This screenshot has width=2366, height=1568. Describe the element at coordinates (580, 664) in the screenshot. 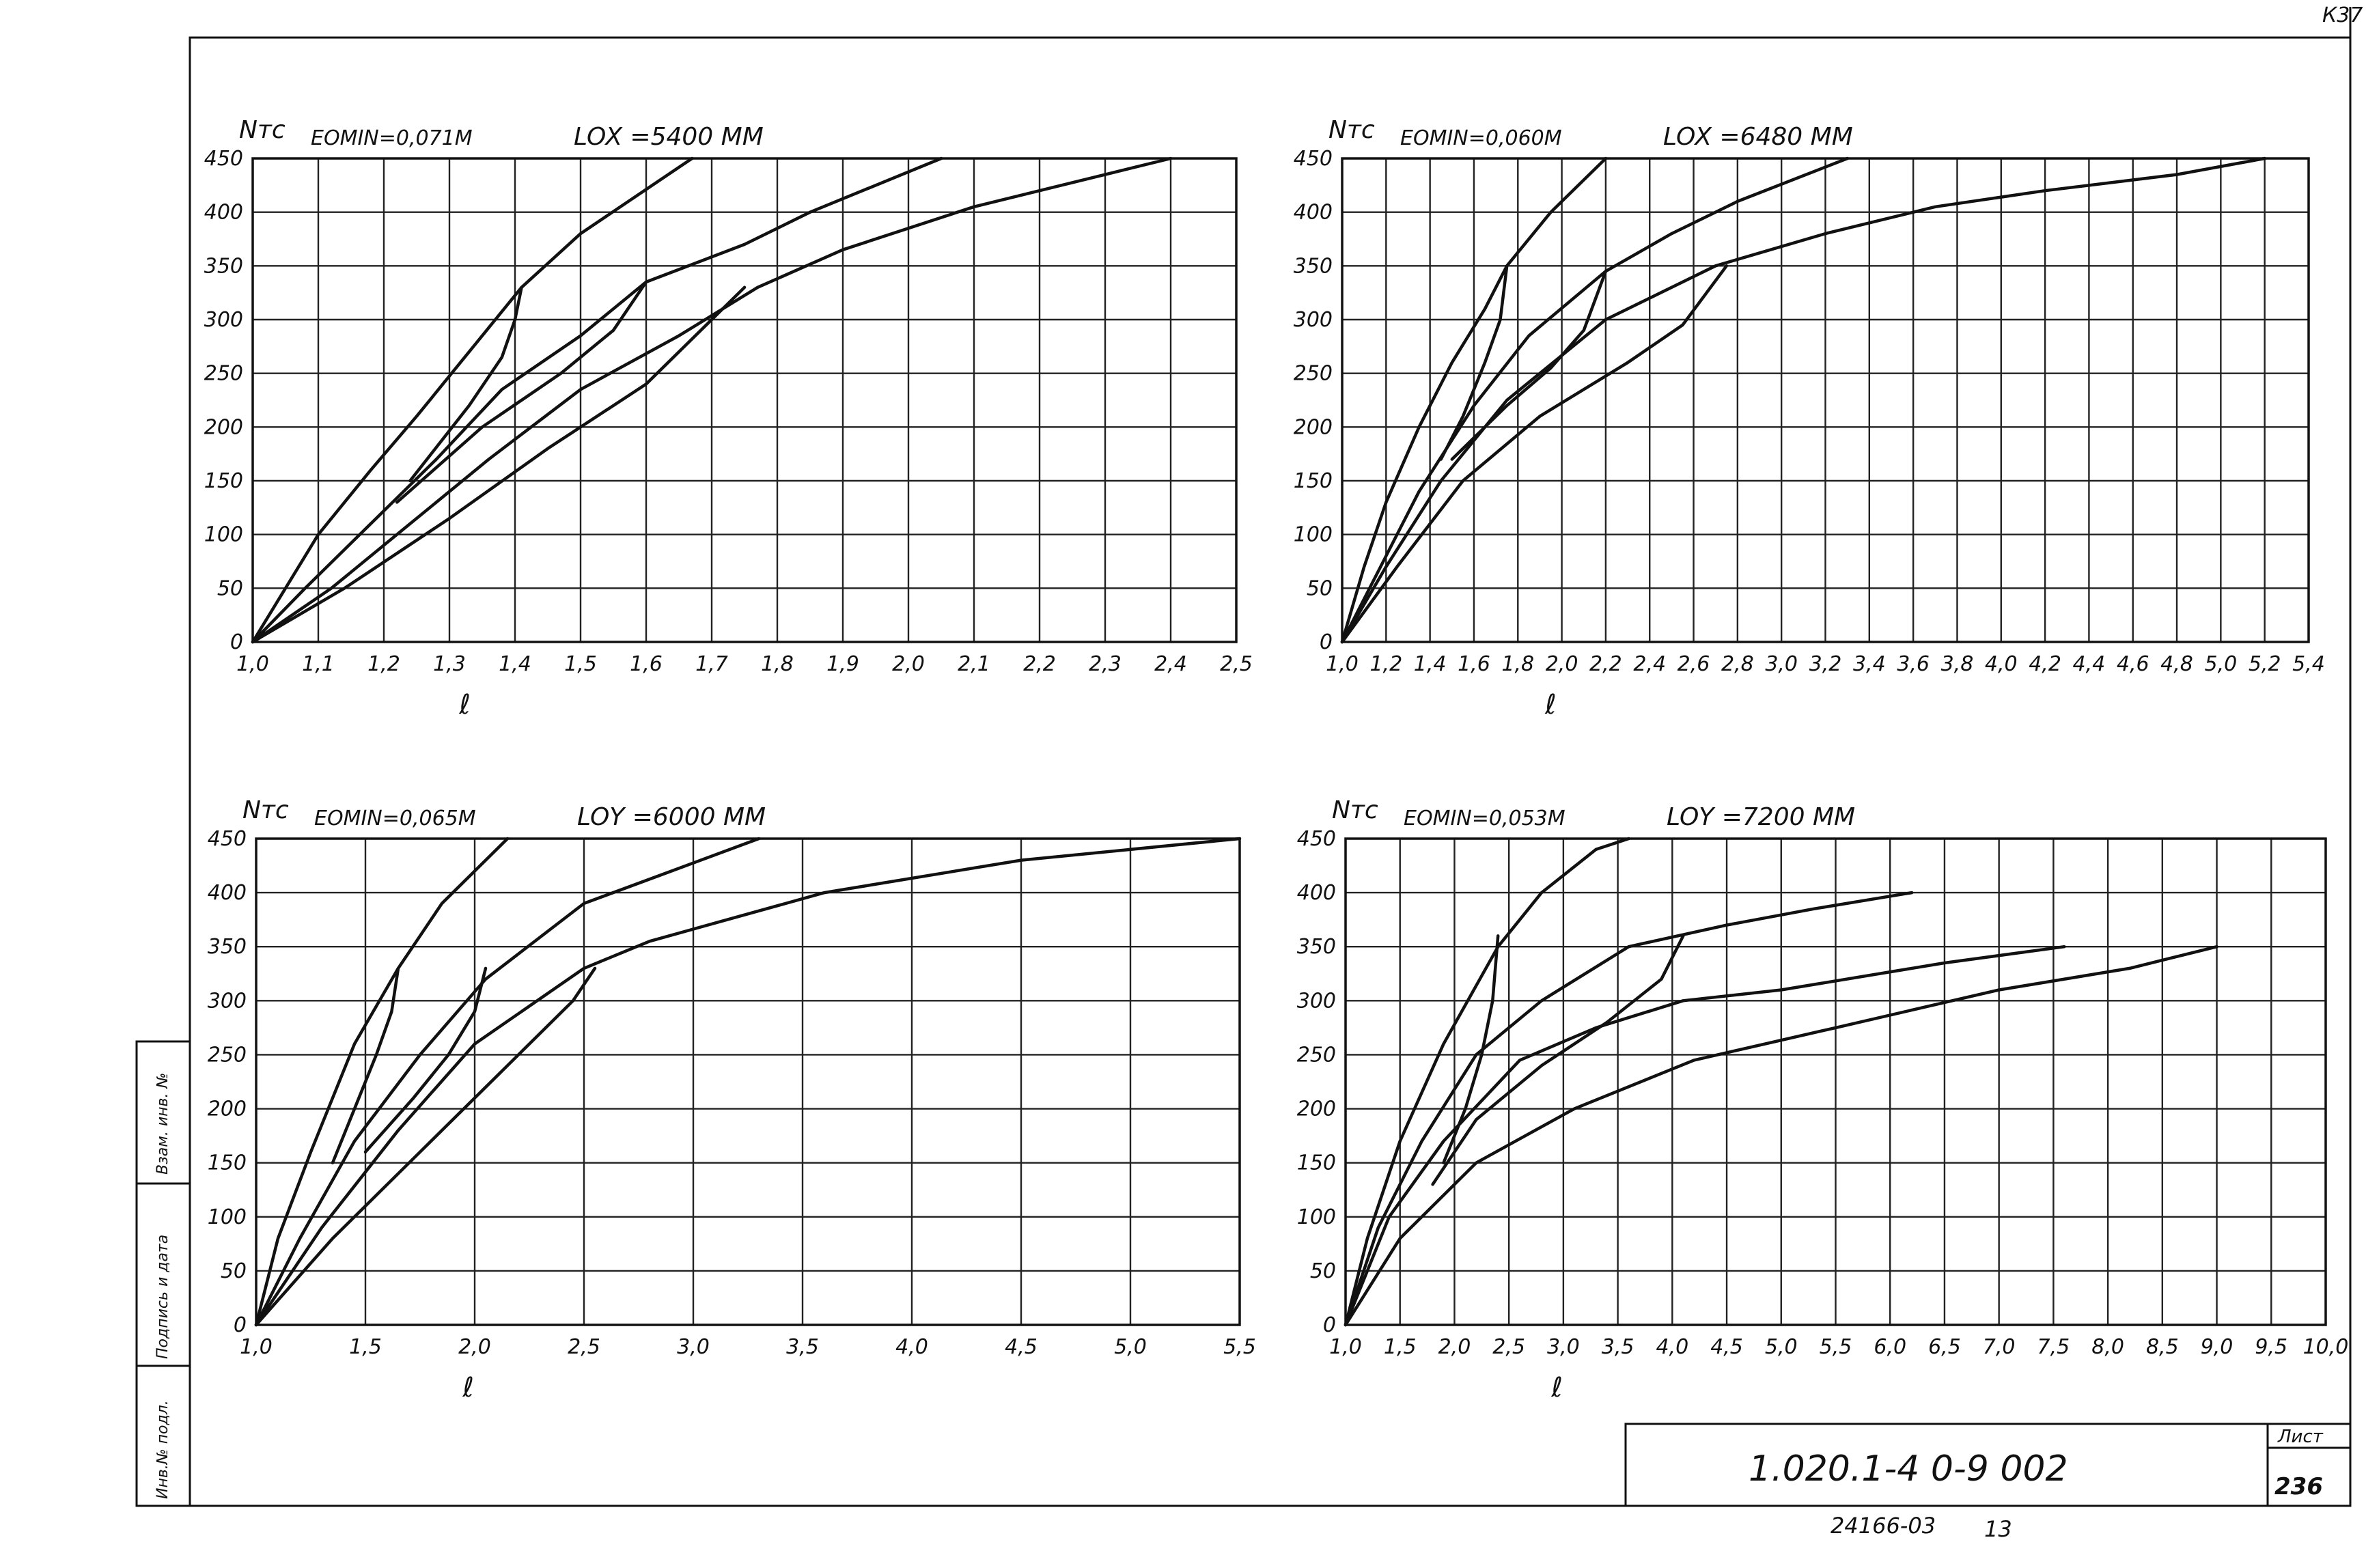

I see `x-tick-label: 1,5` at that location.